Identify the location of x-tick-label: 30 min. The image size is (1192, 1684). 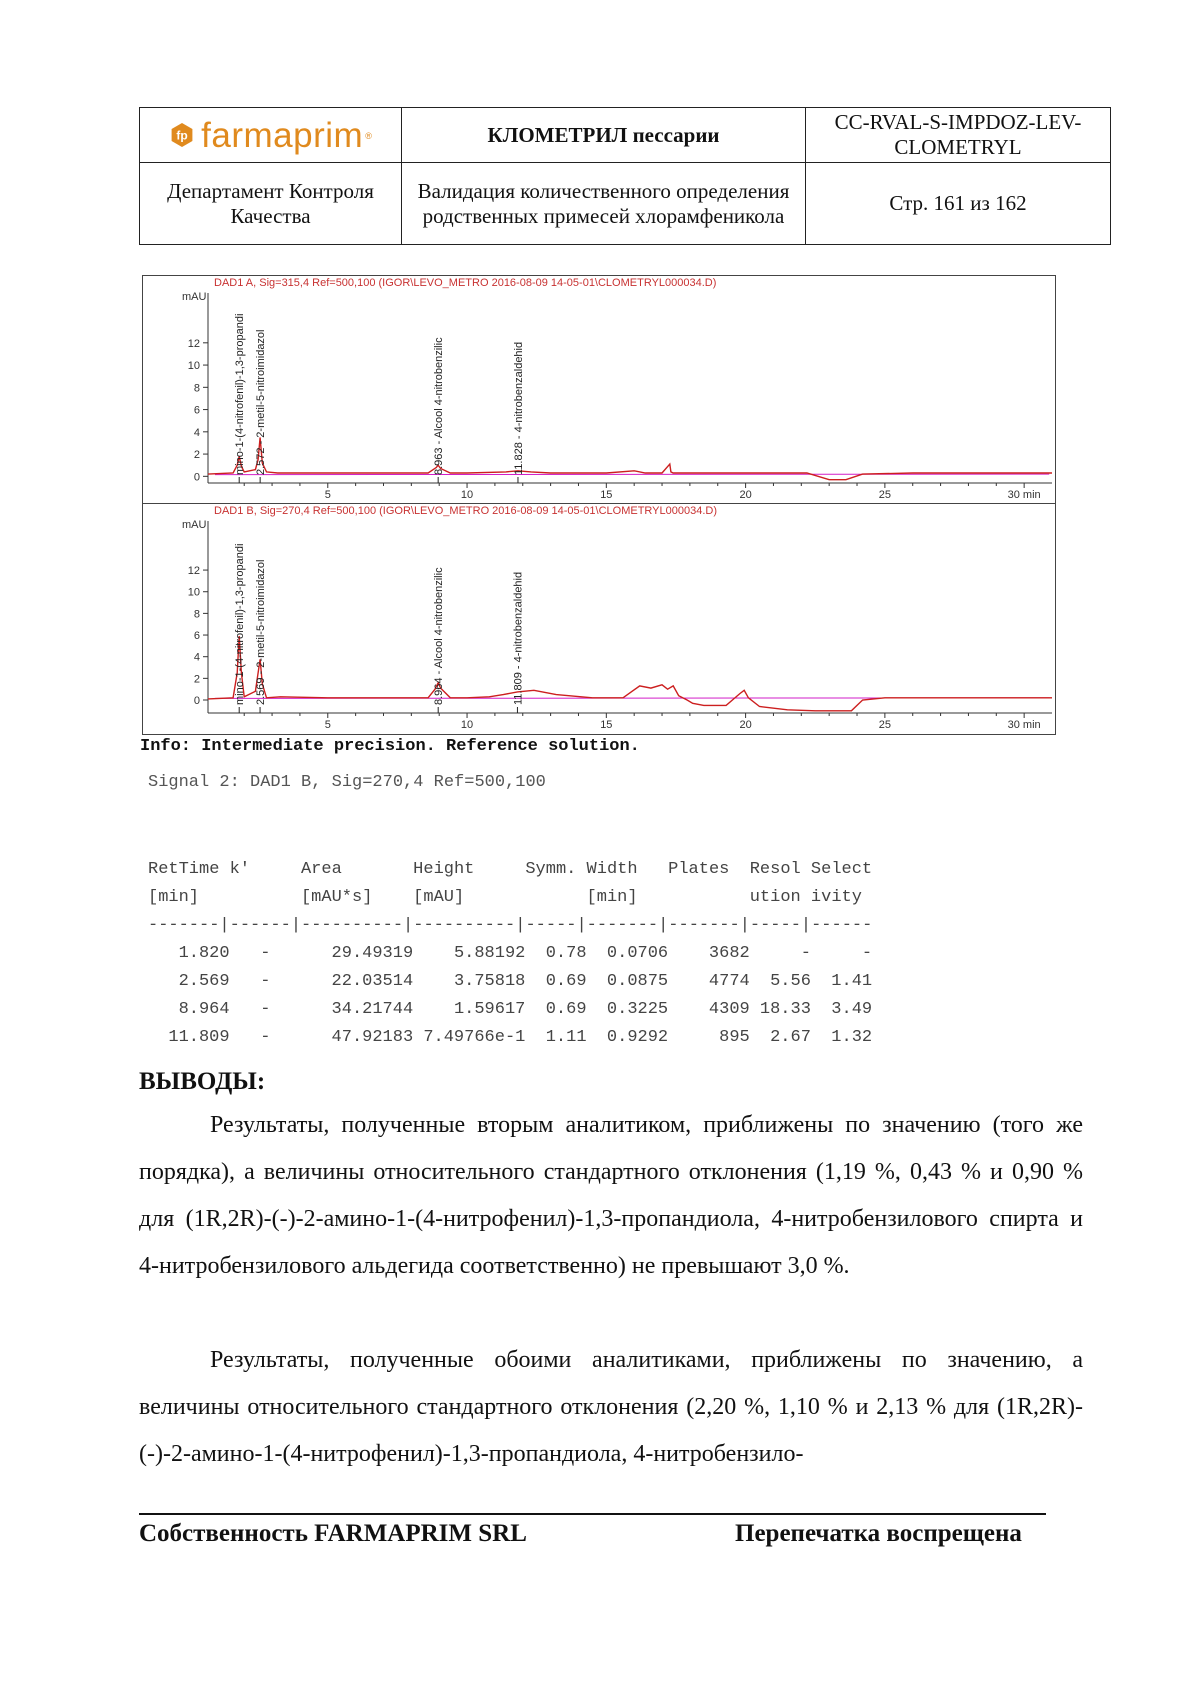
(1024, 495).